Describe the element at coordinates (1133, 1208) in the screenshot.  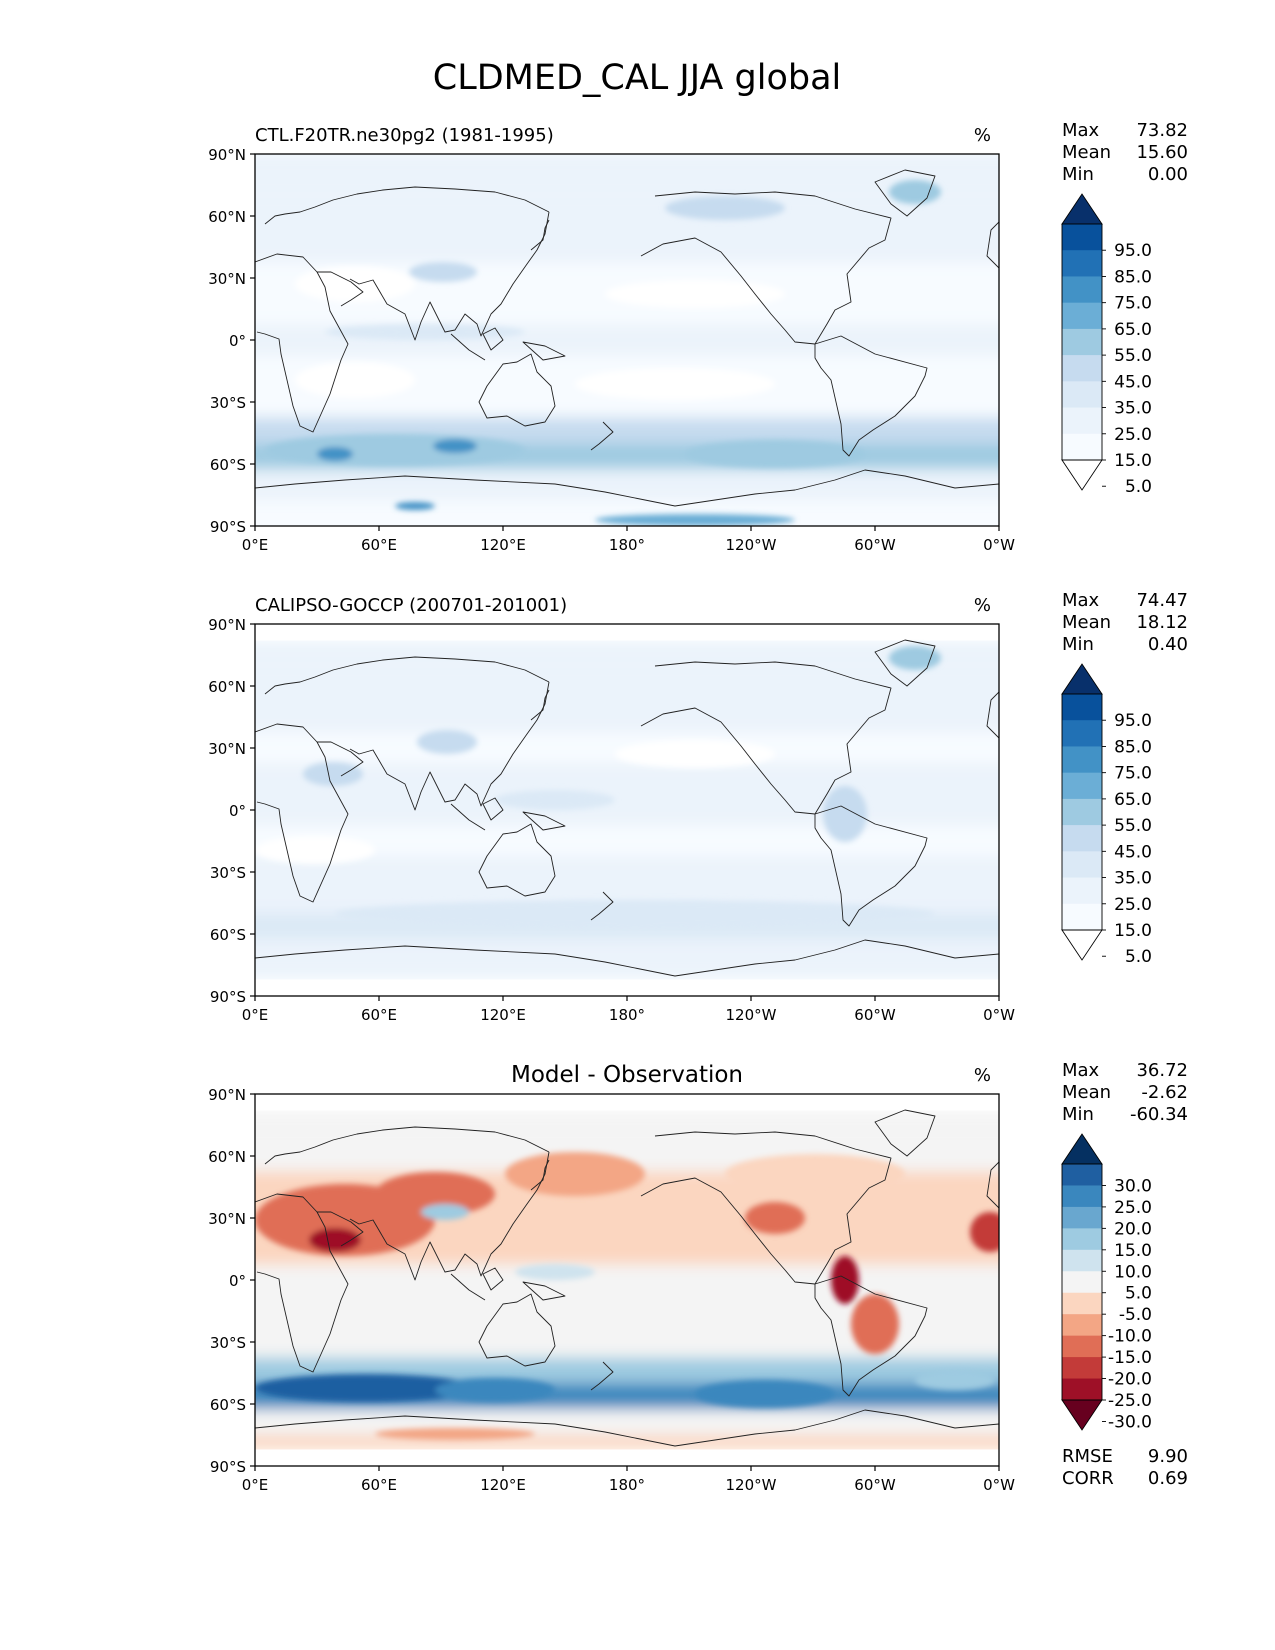
I see `colorbar-label: 25.0` at that location.